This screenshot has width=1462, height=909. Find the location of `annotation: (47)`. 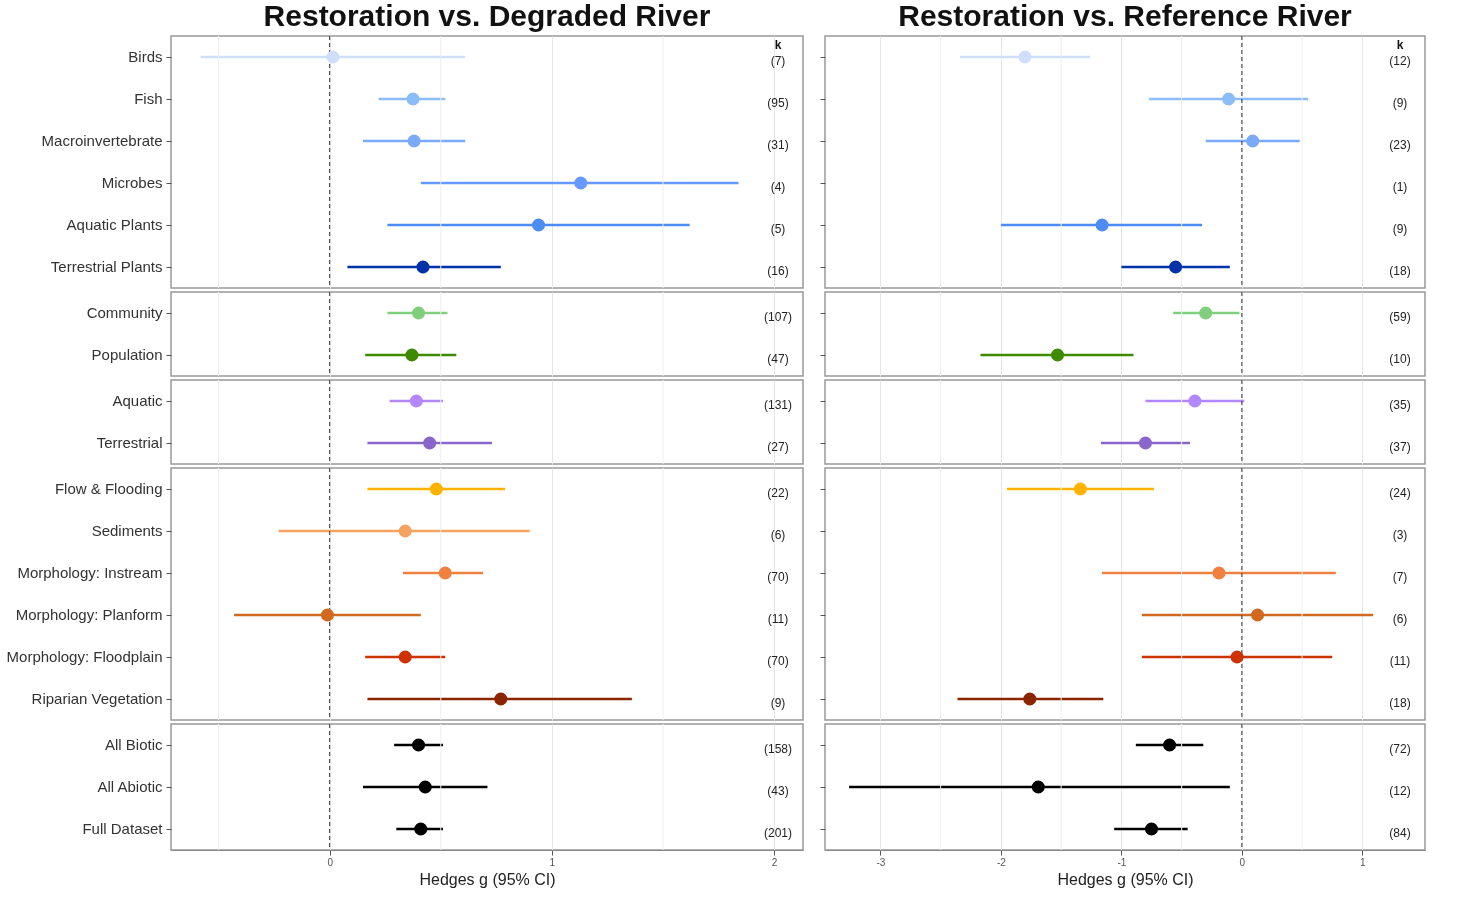

annotation: (47) is located at coordinates (778, 359).